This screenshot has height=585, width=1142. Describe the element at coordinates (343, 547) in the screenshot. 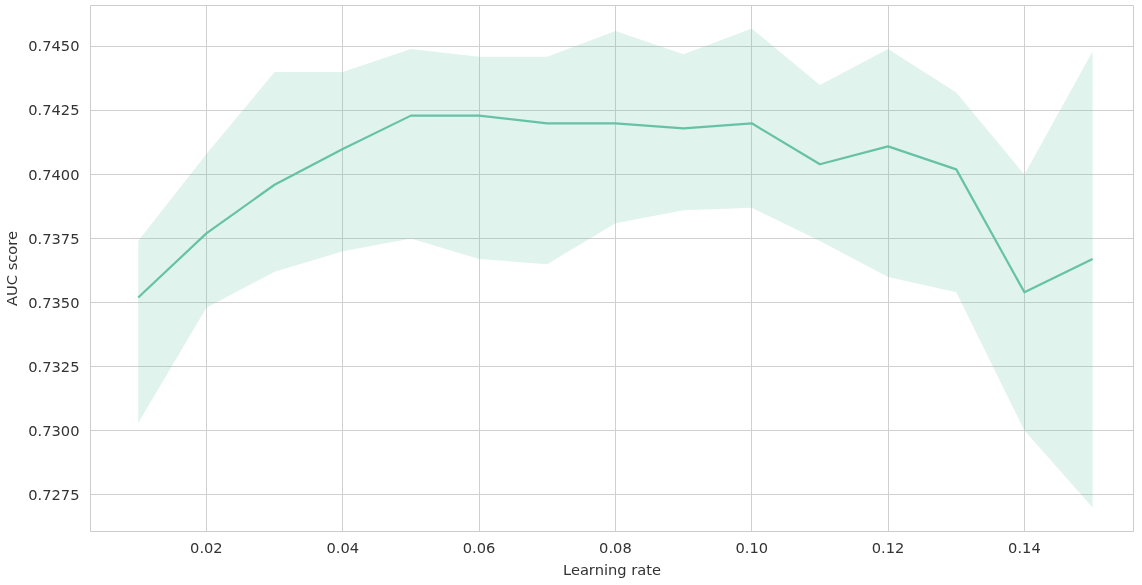

I see `x-tick-label: 0.04` at that location.